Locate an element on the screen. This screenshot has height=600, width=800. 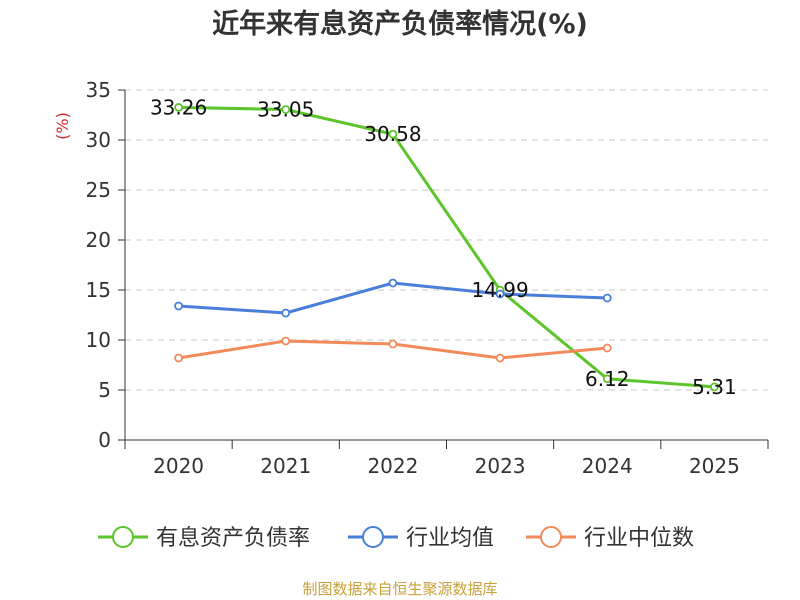
y-tick-label: 30 is located at coordinates (98, 140).